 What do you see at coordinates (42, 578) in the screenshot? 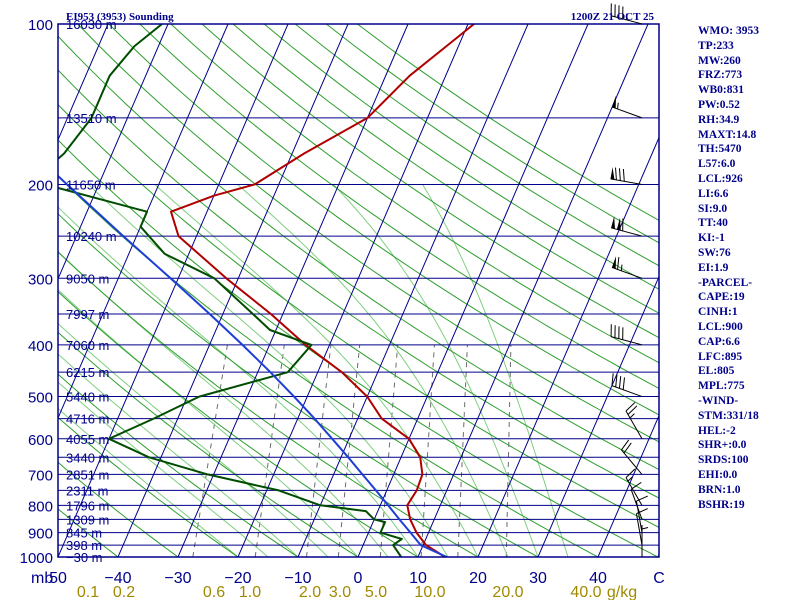
I see `axis-unit-mb: mb` at bounding box center [42, 578].